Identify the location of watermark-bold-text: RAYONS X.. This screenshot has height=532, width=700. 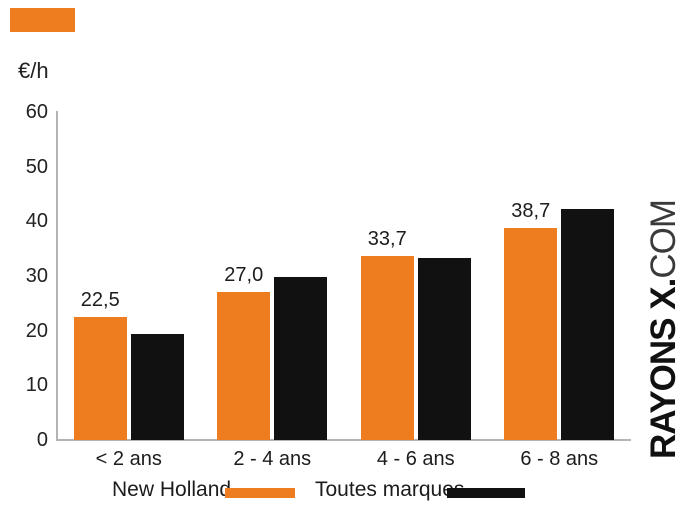
(663, 368).